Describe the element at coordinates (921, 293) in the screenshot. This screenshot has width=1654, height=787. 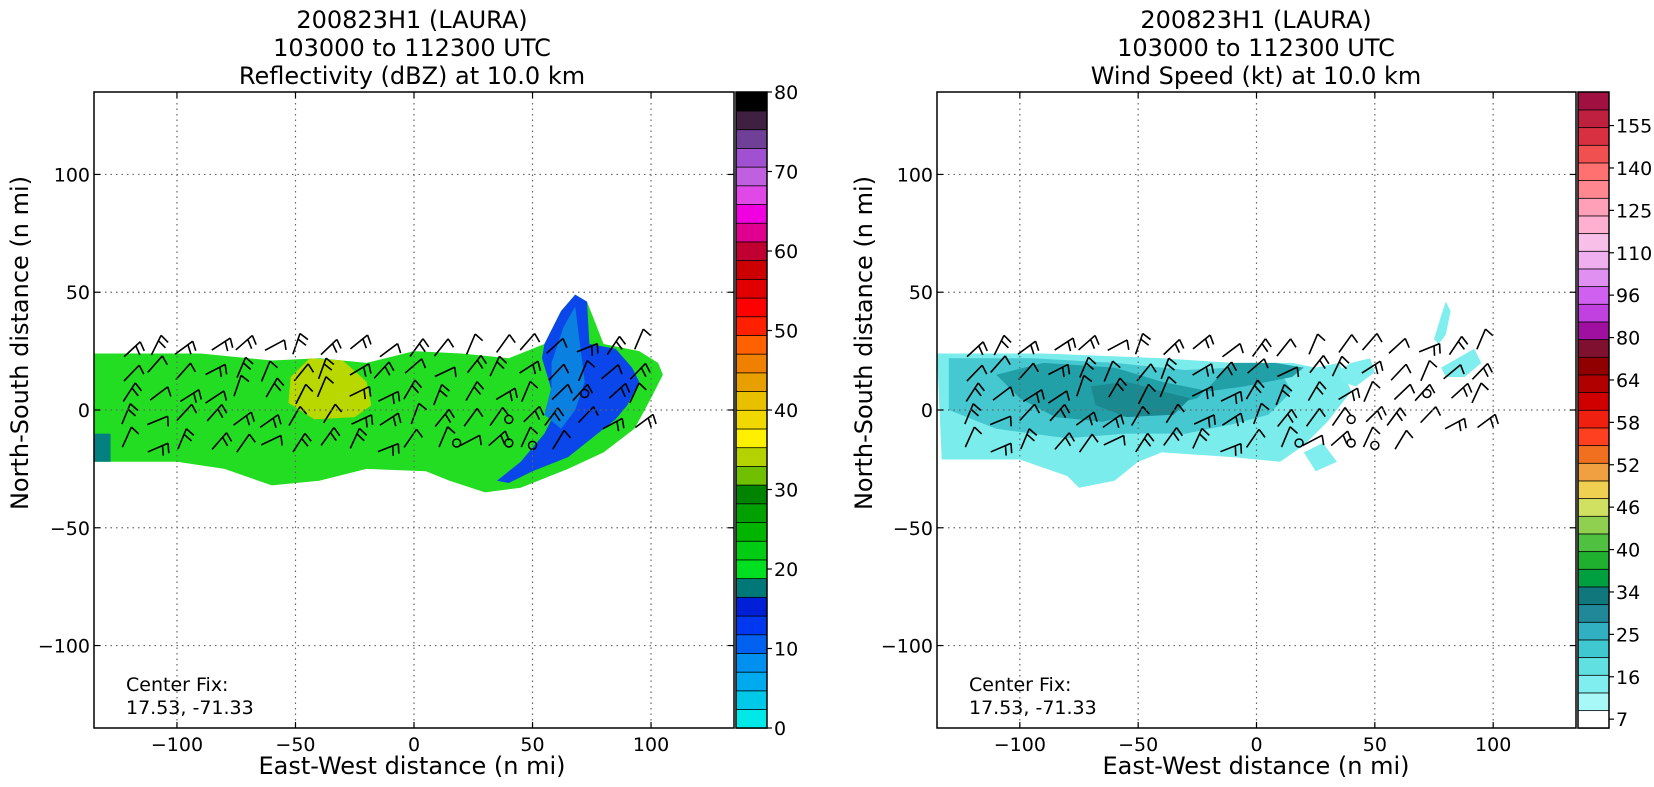
I see `y-tick-label: 50` at that location.